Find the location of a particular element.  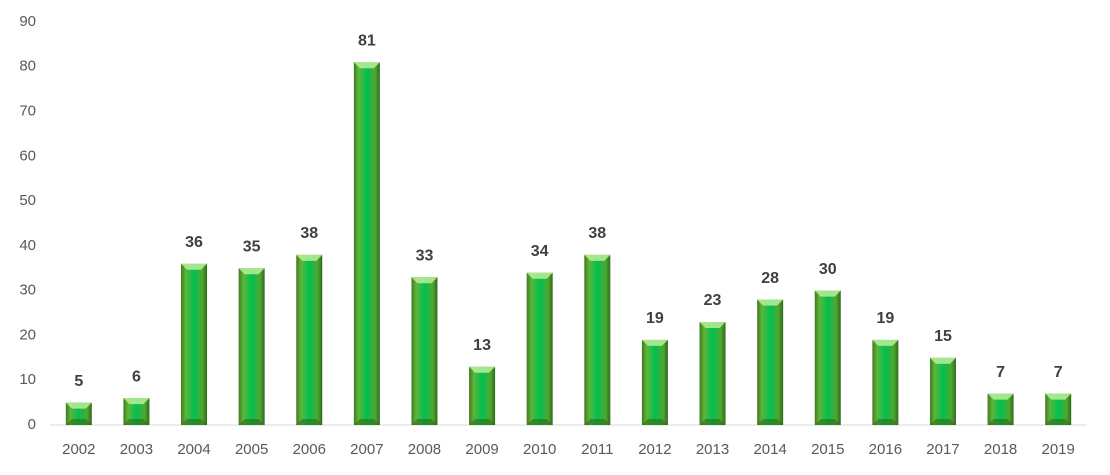

y-tick-label: 90 is located at coordinates (27, 21).